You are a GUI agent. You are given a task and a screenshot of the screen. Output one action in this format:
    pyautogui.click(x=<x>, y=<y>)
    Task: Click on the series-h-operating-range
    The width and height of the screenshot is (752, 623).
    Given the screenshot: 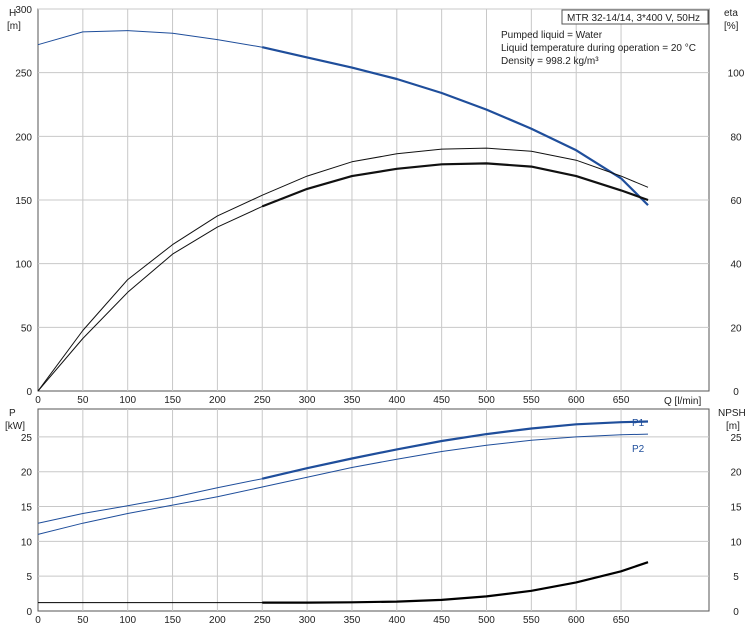 What is the action you would take?
    pyautogui.click(x=455, y=126)
    